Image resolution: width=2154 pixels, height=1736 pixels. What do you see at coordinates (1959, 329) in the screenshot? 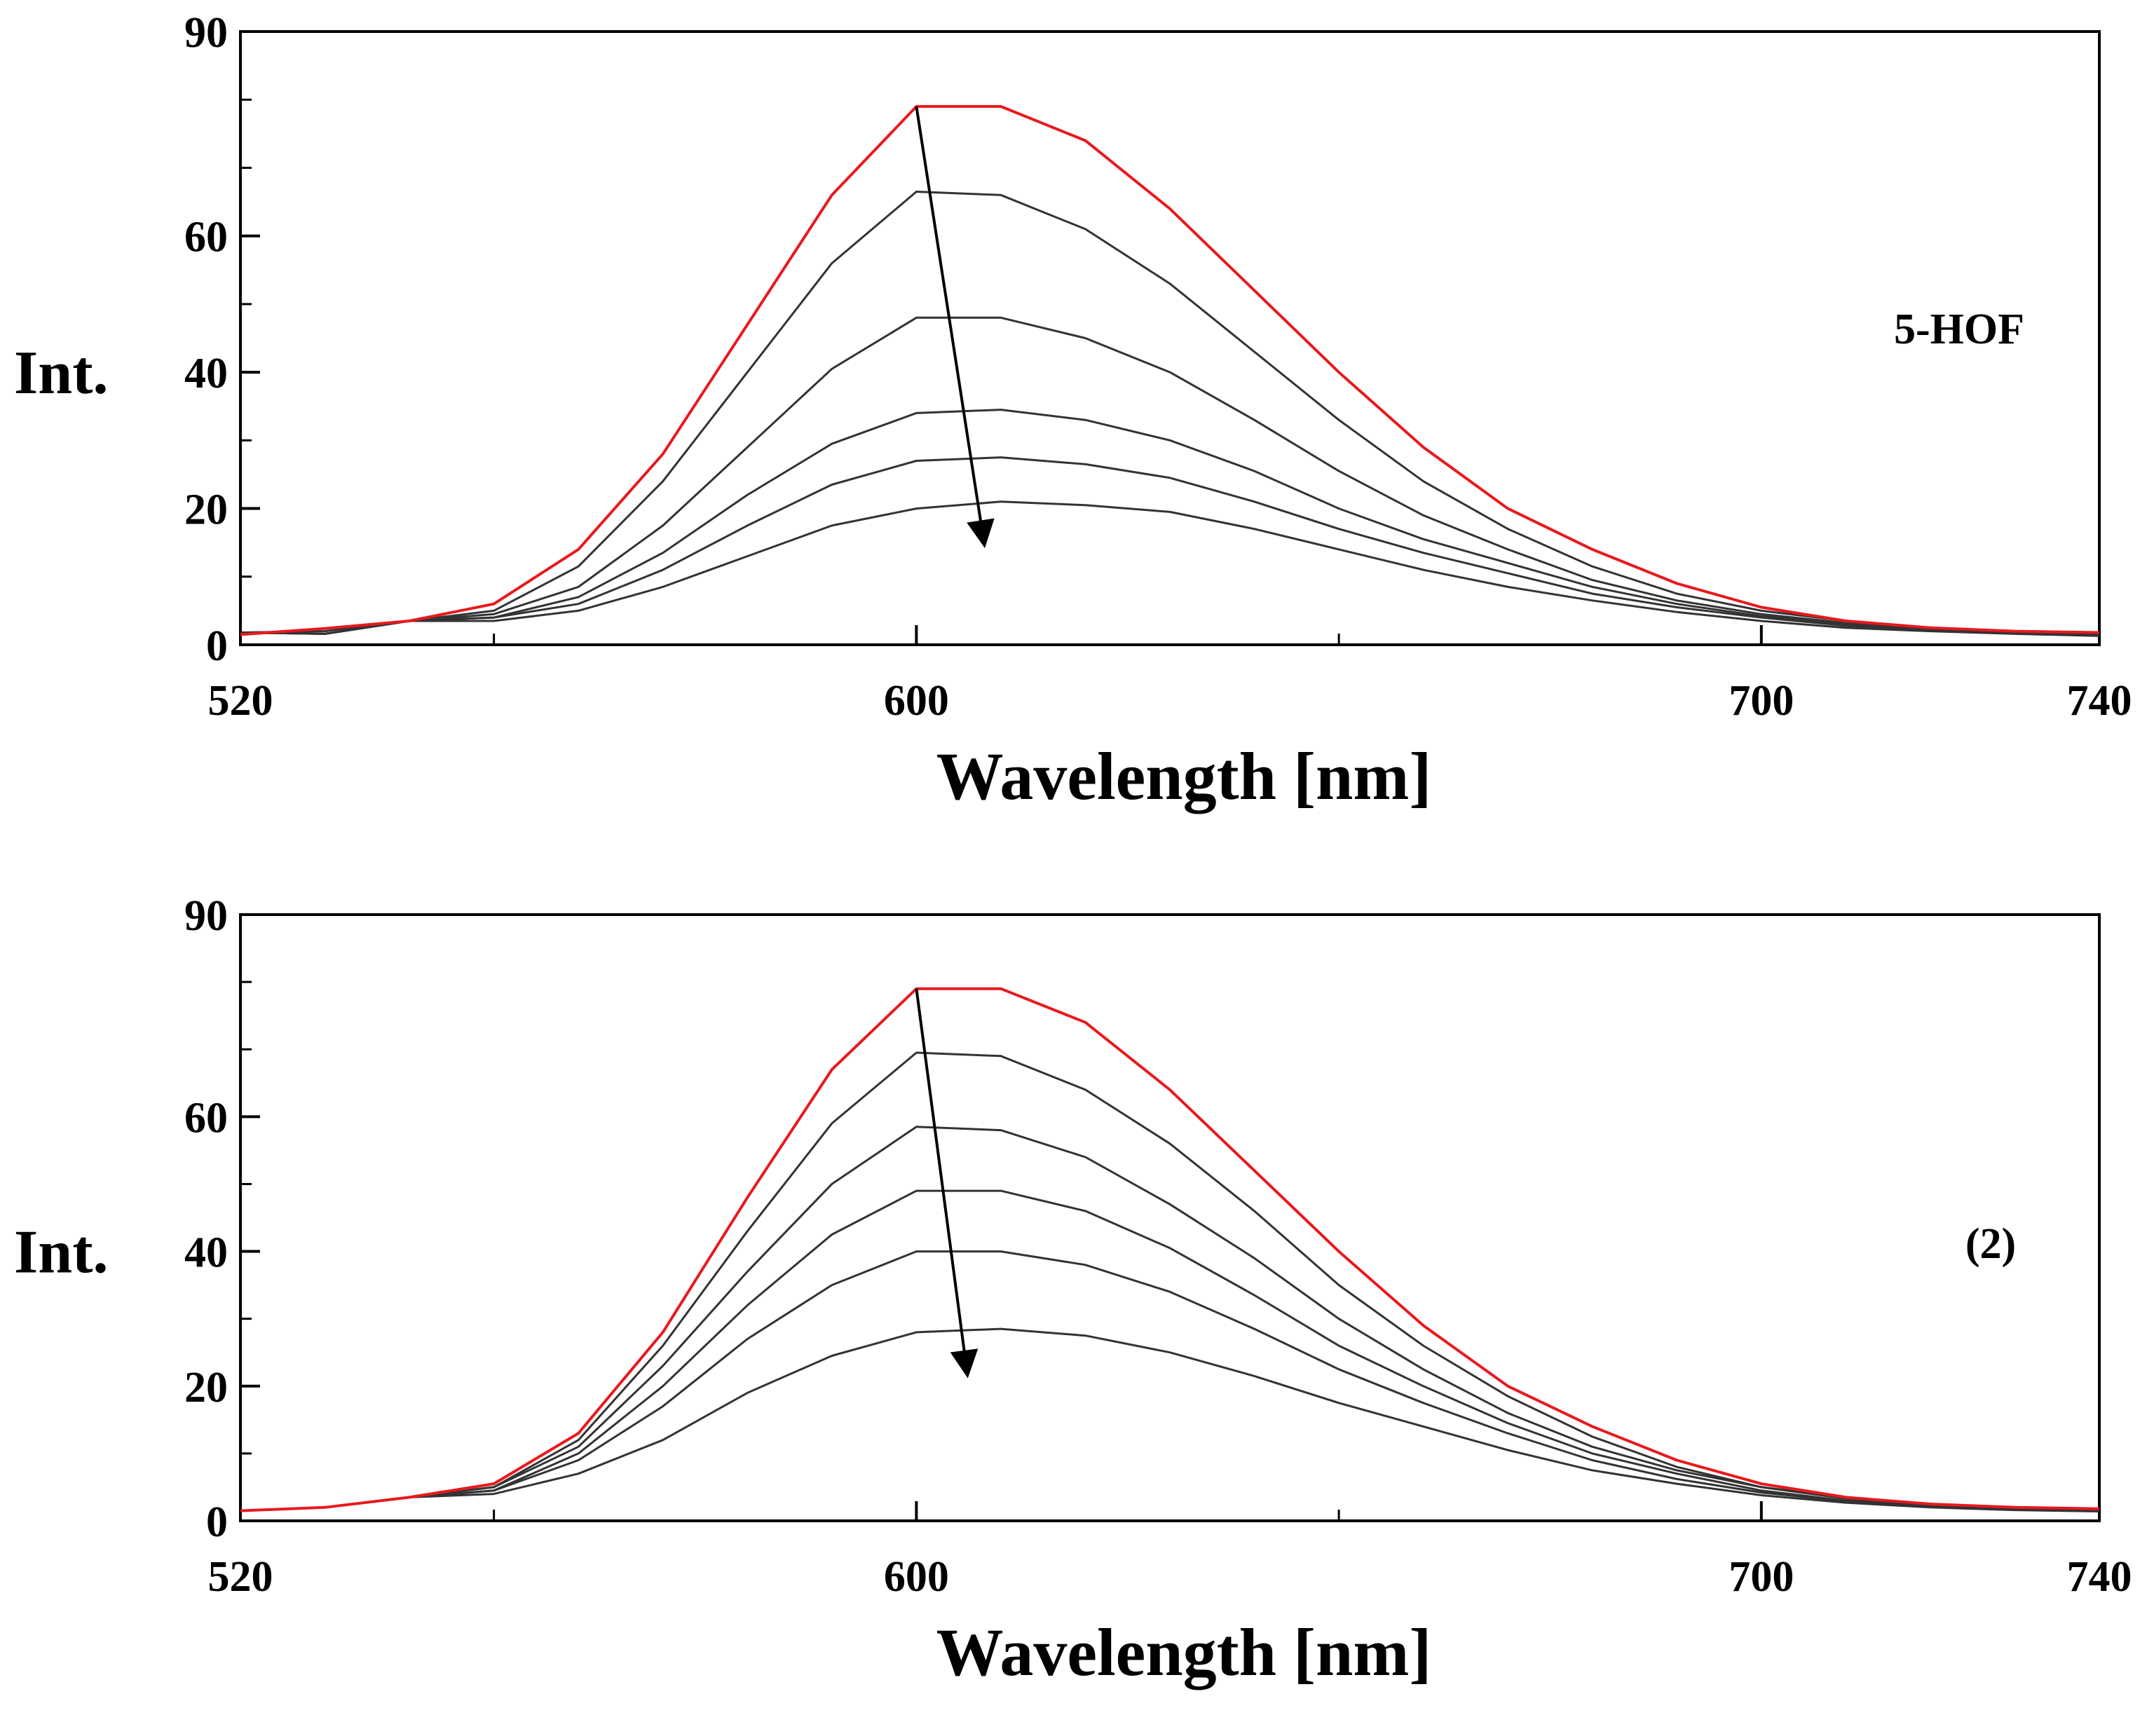
I see `panel-label: 5-HOF` at bounding box center [1959, 329].